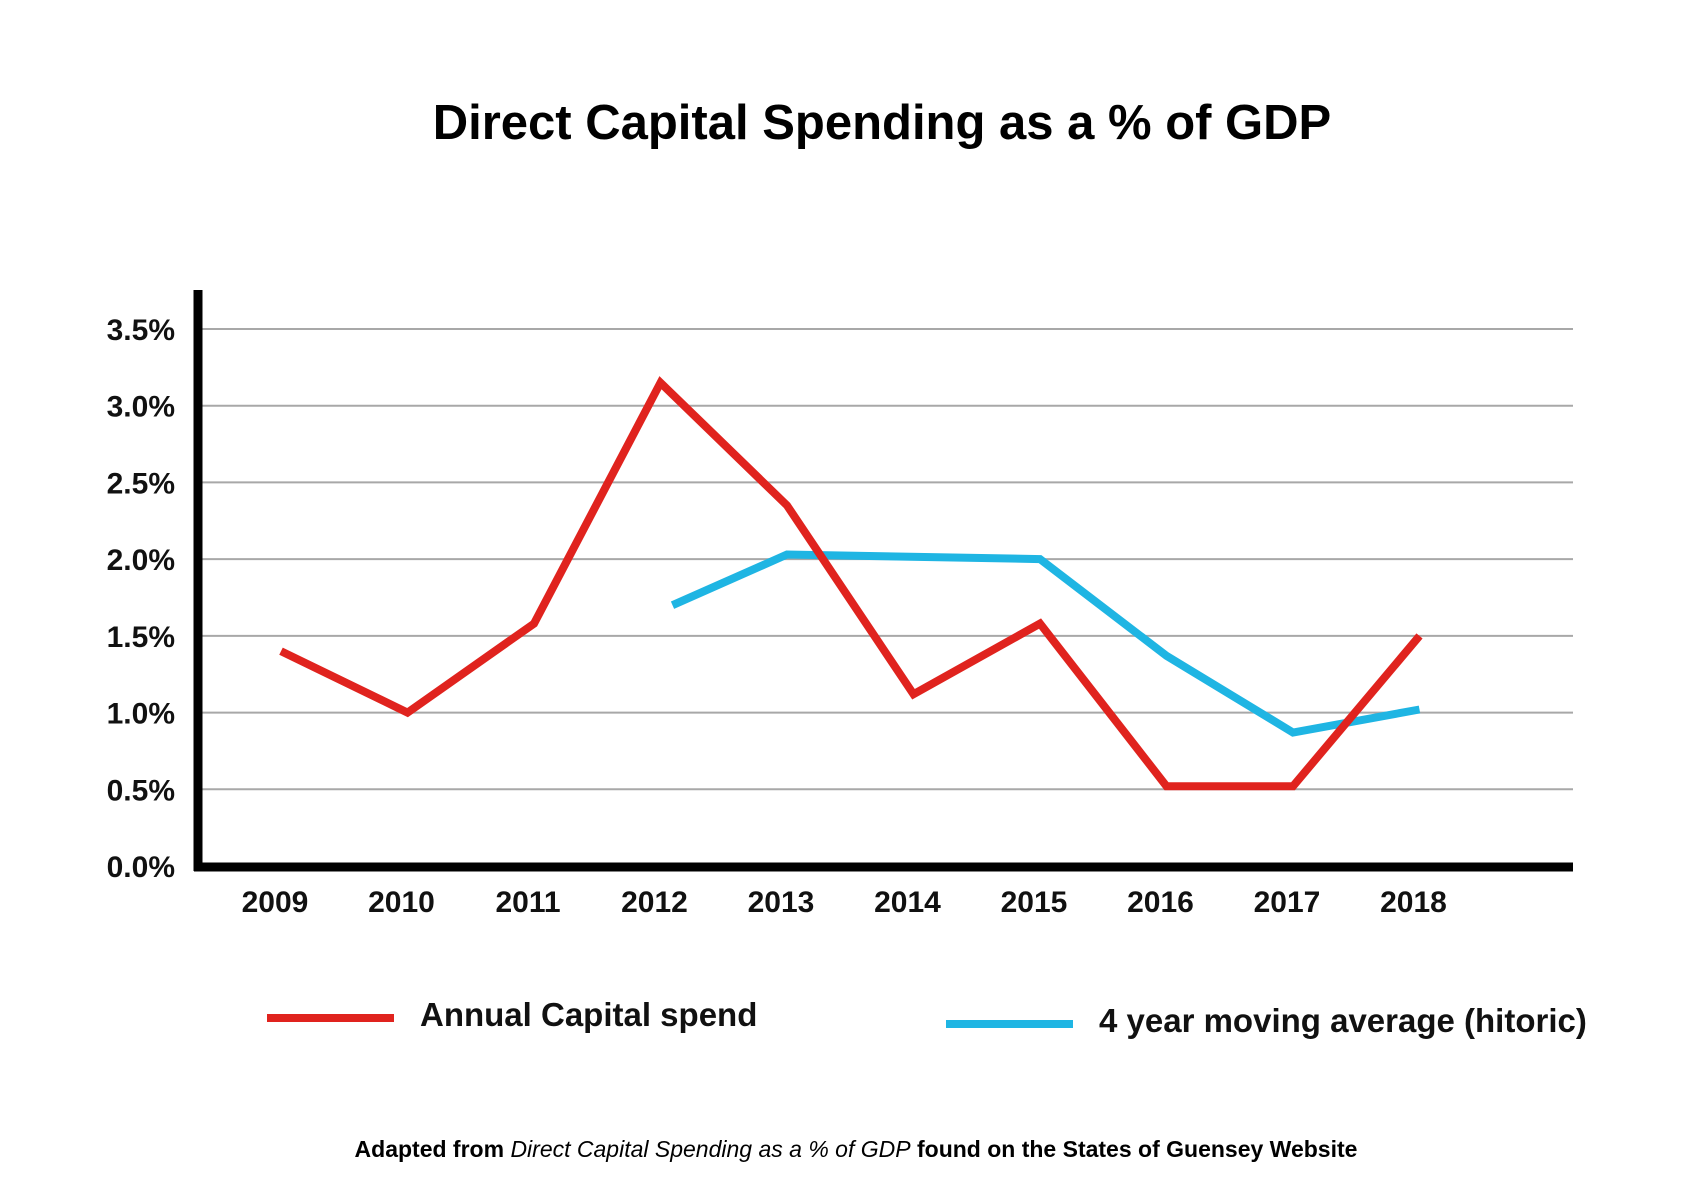 The image size is (1682, 1188). What do you see at coordinates (1160, 902) in the screenshot?
I see `x-tick-label: 2016` at bounding box center [1160, 902].